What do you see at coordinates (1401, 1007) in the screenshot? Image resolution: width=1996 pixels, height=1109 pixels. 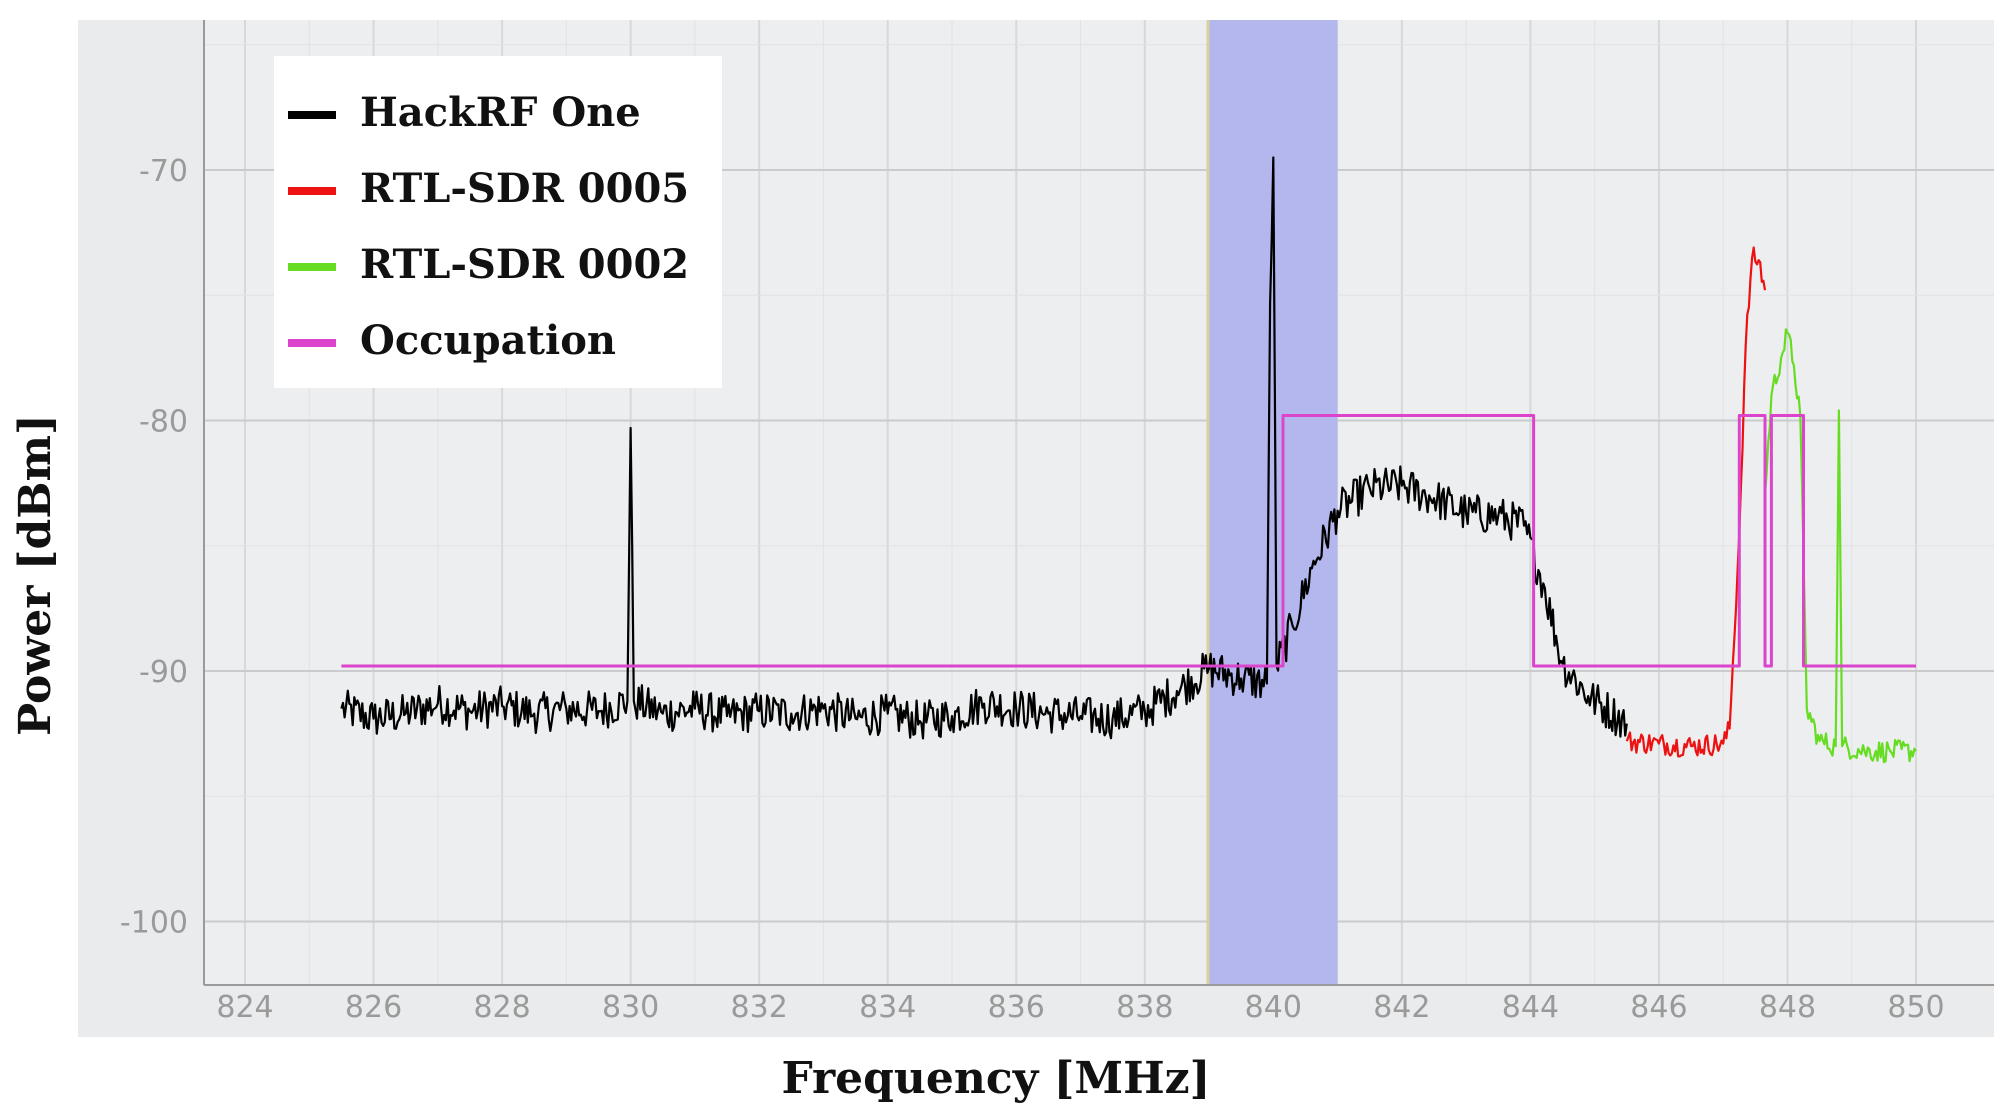 I see `x-tick-label: 842` at bounding box center [1401, 1007].